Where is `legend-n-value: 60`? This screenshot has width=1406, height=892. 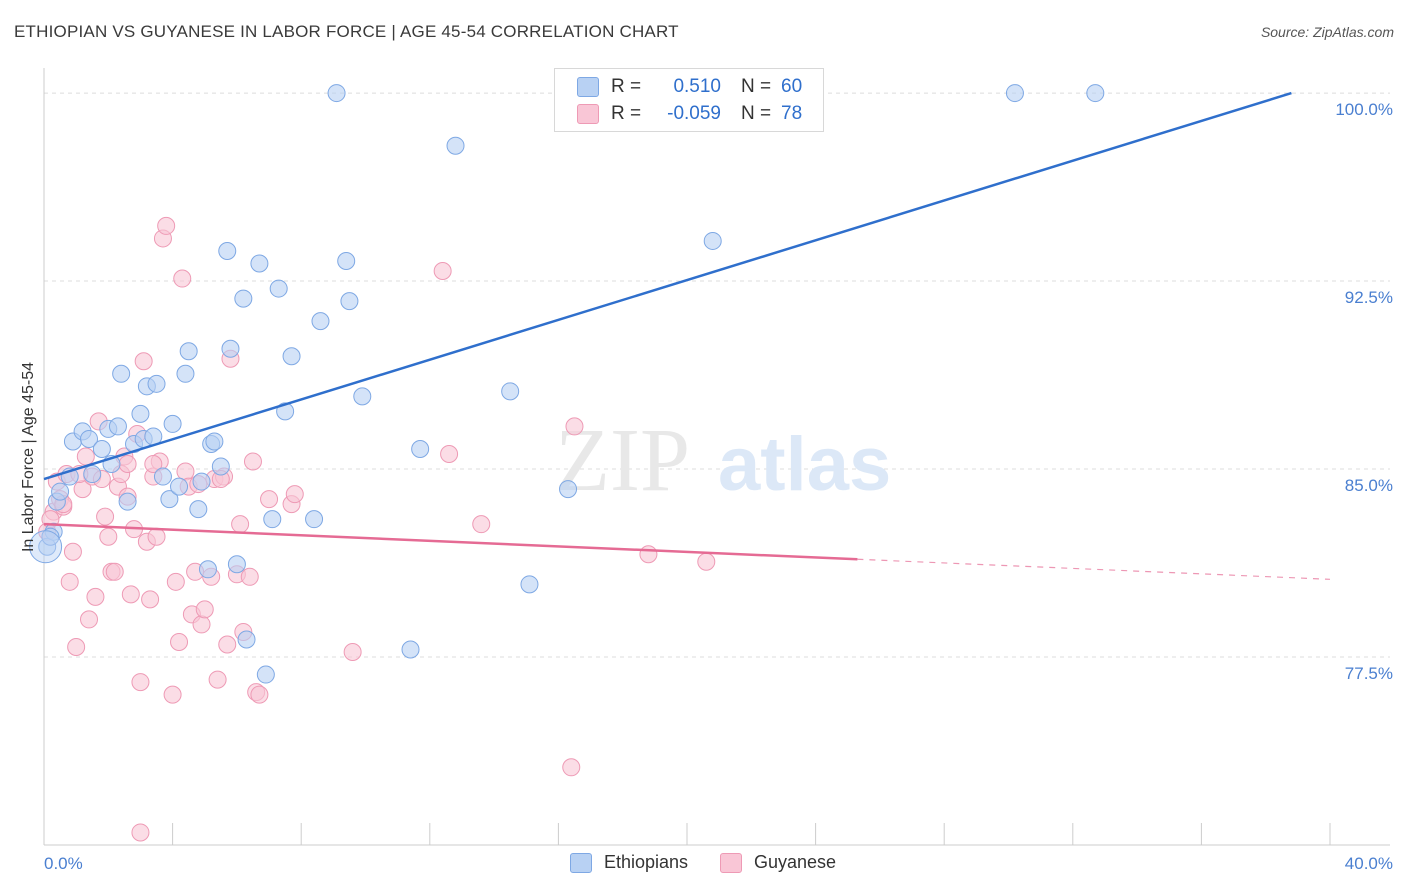 legend-n-value: 60 is located at coordinates (792, 86).